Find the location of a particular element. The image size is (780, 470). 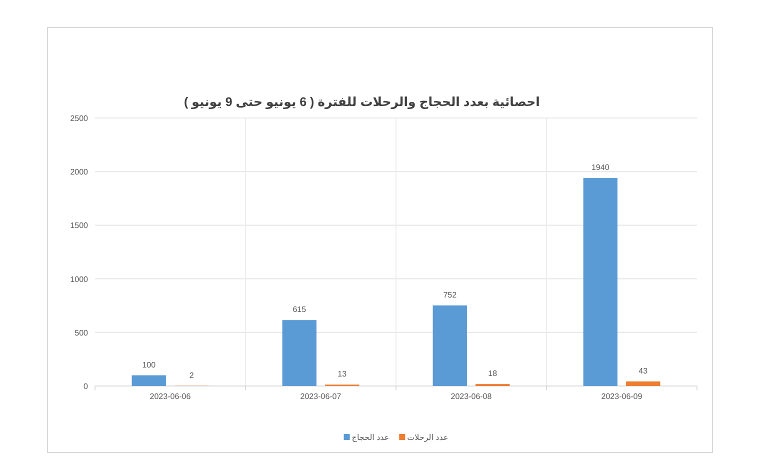

x-tick-label: 2023-06-09 is located at coordinates (621, 396).